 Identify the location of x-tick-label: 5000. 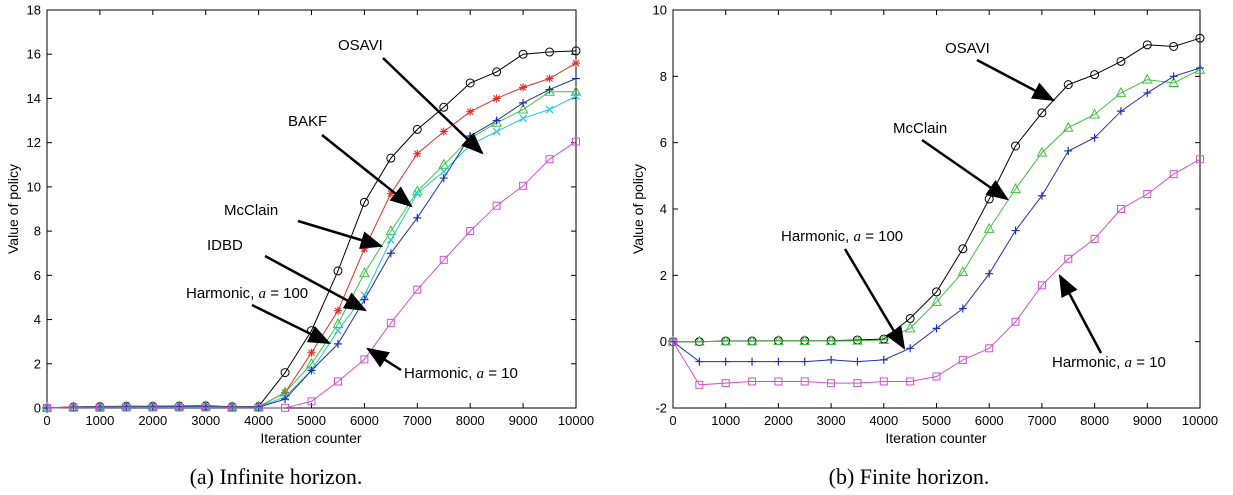
(936, 420).